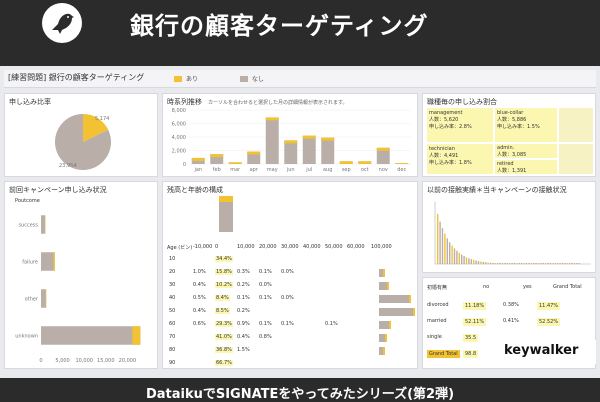 The image size is (600, 402). Describe the element at coordinates (401, 170) in the screenshot. I see `x-tick-label: dec` at that location.